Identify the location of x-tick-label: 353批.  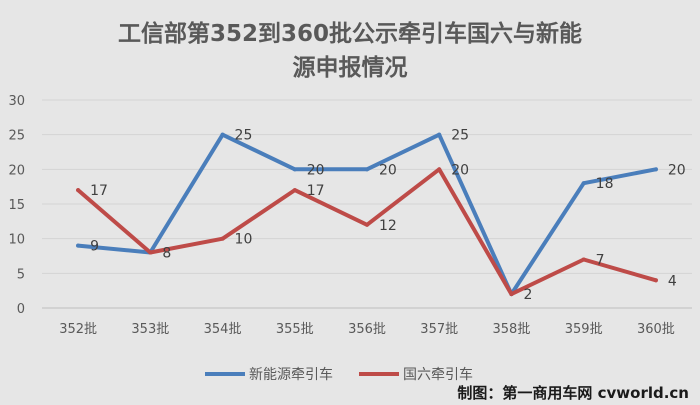
(150, 329).